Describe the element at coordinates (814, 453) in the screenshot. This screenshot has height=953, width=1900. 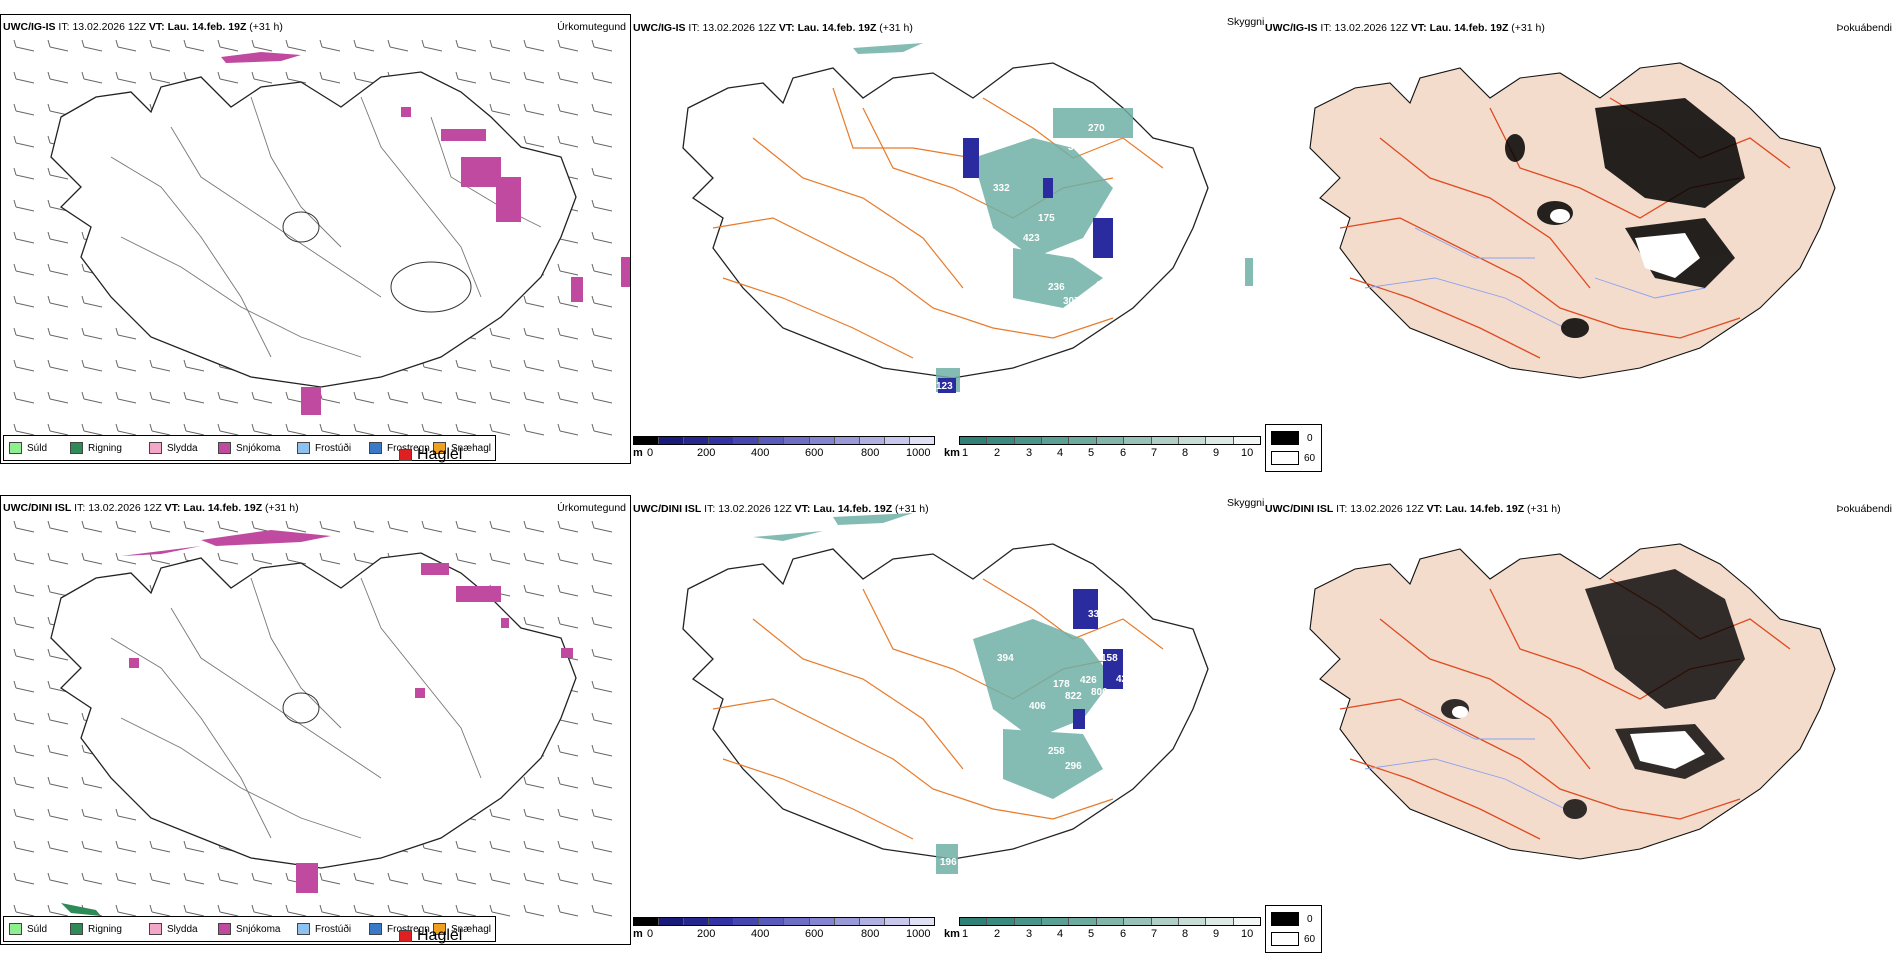
I see `cloudbase-tick: 600` at that location.